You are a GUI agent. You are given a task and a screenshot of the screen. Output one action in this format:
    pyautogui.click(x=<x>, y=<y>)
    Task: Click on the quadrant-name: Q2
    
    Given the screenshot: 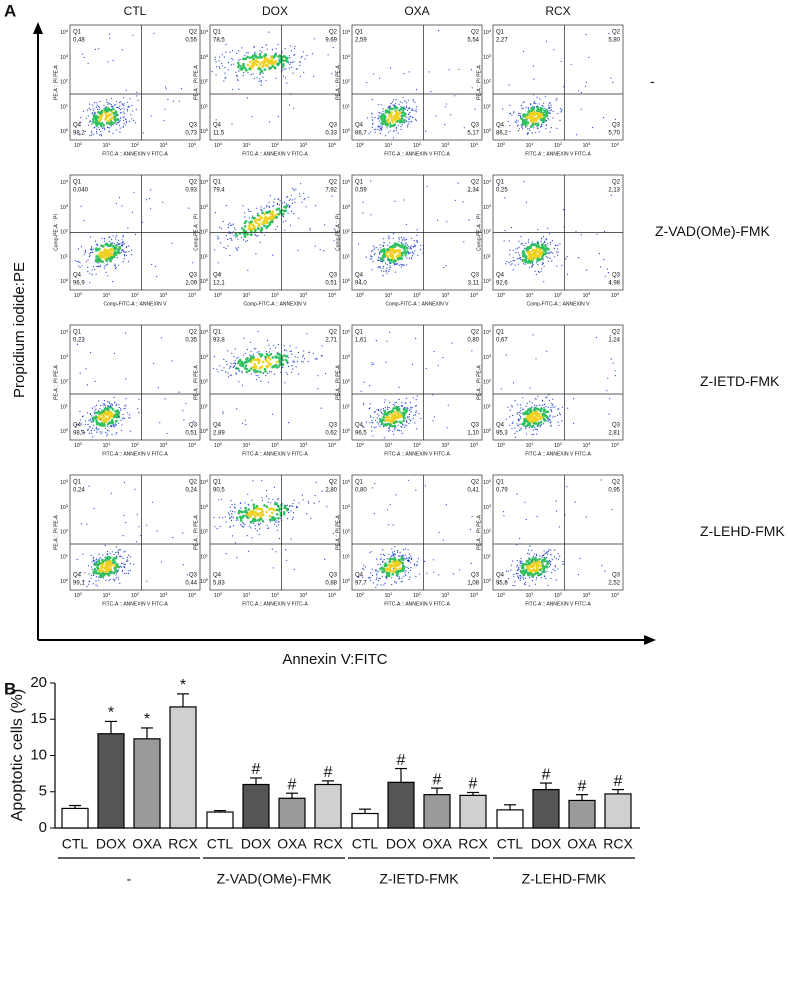 What is the action you would take?
    pyautogui.click(x=193, y=33)
    